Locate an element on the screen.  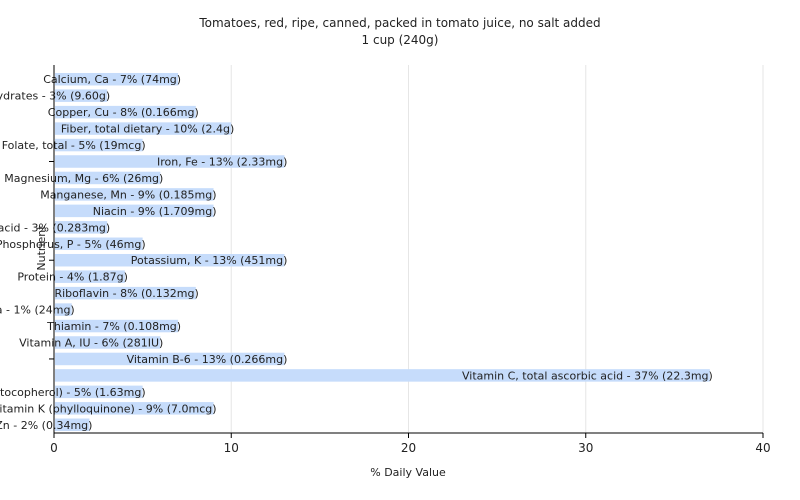
bar-label-13: Riboflavin - 8% (0.132mg) is located at coordinates (126, 293).